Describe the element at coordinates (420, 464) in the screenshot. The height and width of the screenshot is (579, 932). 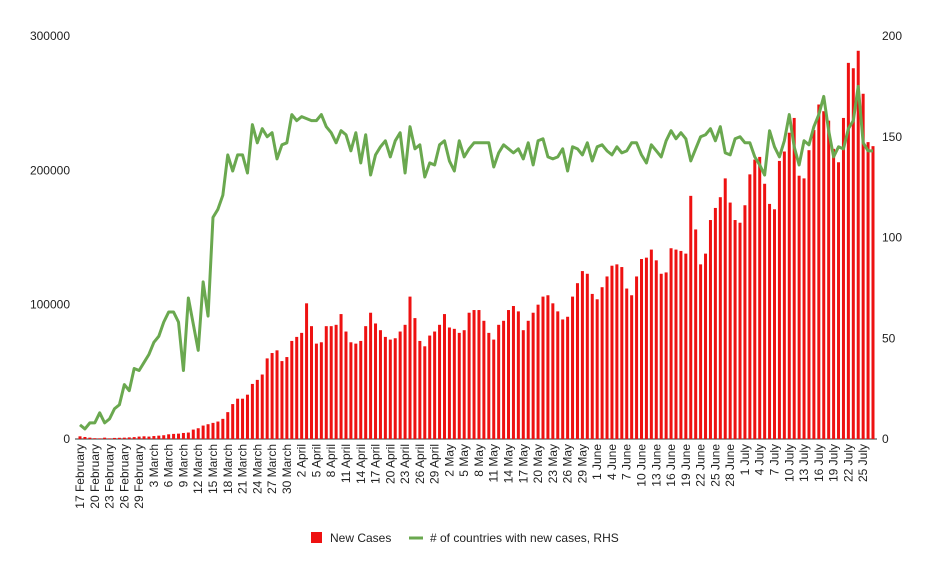
I see `x-tick-label: 26 April` at that location.